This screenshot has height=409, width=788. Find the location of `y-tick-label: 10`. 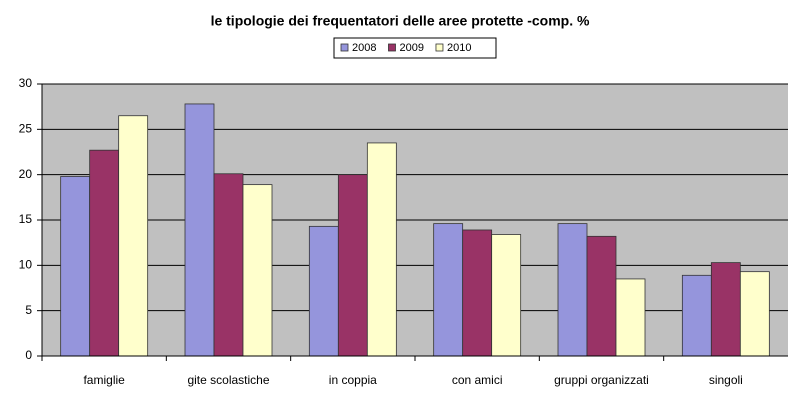

y-tick-label: 10 is located at coordinates (26, 265).